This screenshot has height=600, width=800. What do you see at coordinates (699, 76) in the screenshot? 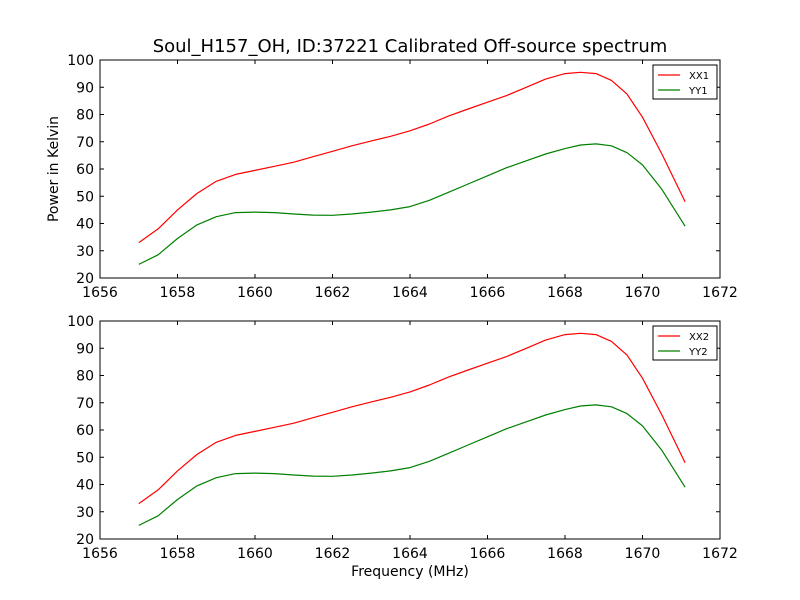
I see `legend-label: XX1` at bounding box center [699, 76].